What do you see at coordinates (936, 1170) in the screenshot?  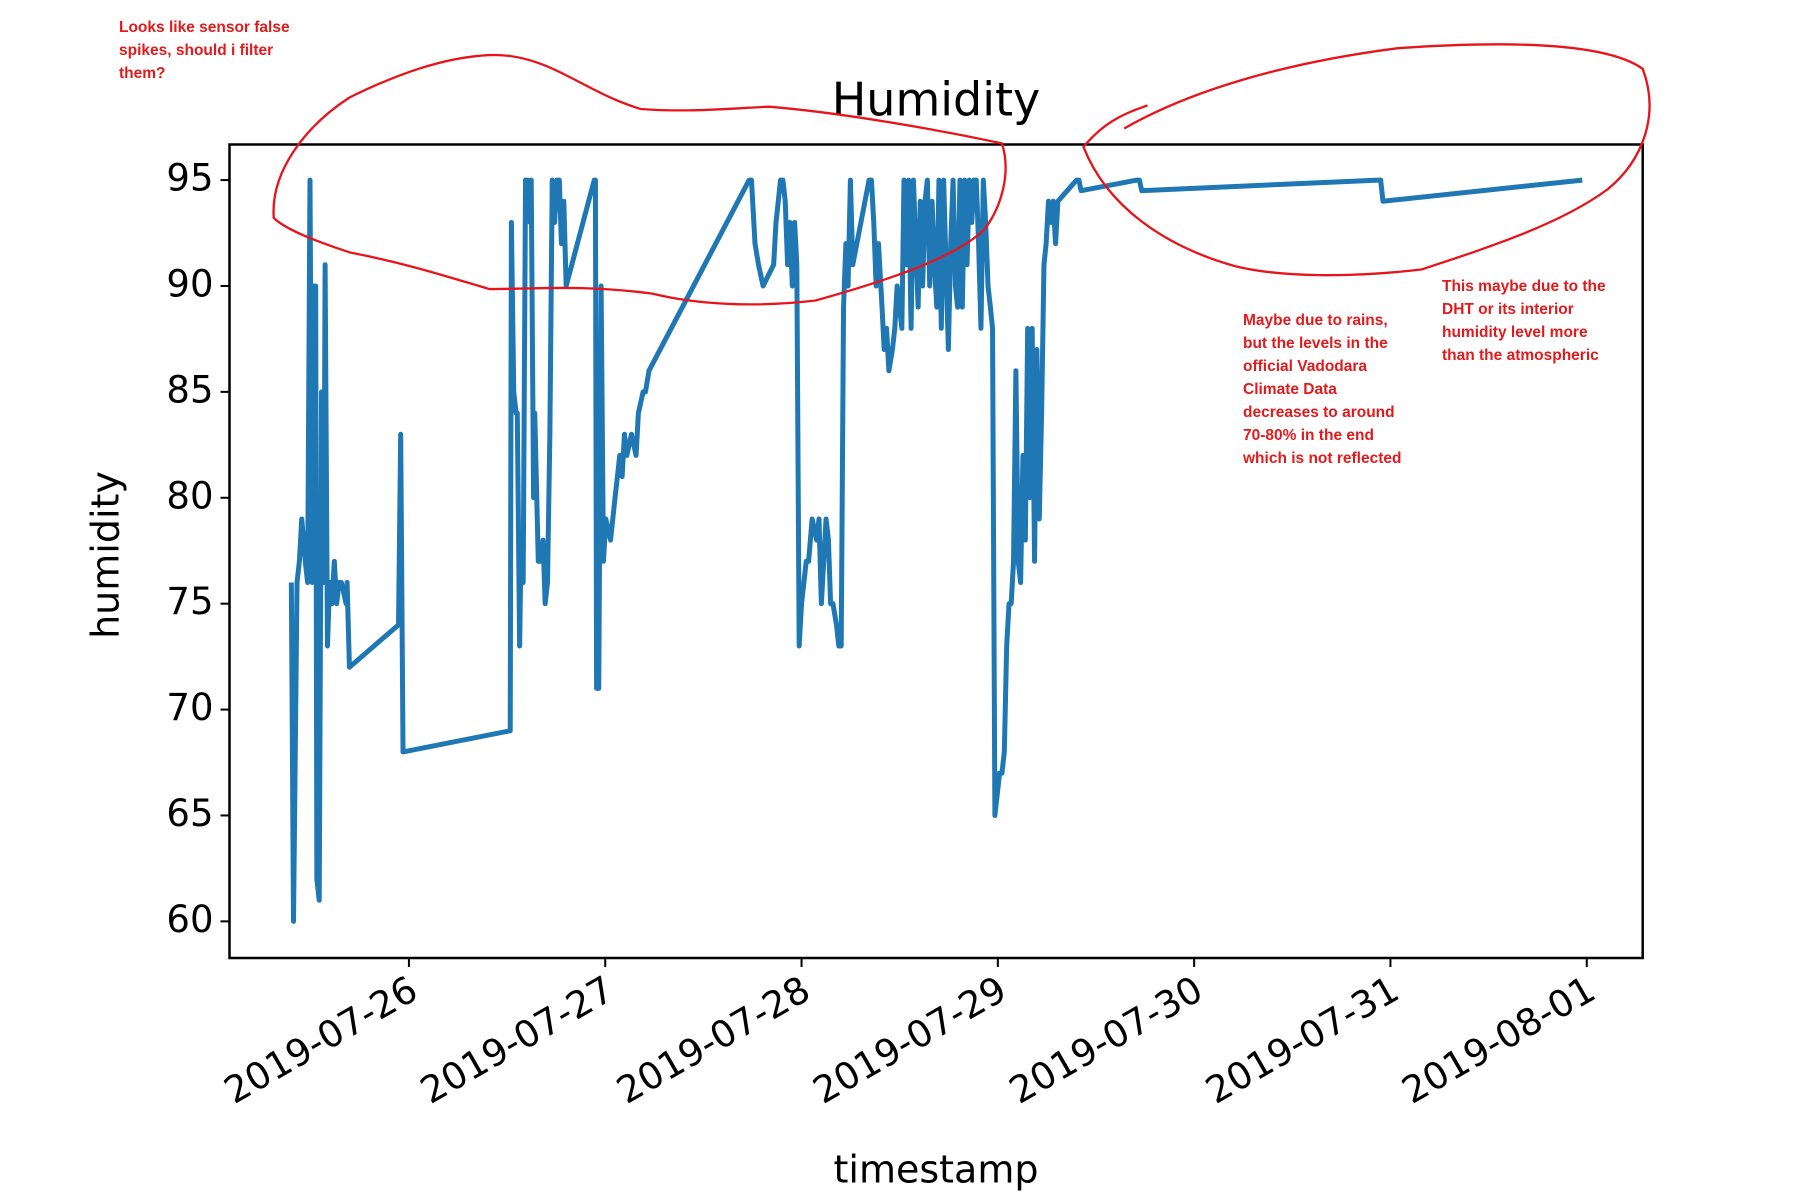 I see `x-axis-label: timestamp` at bounding box center [936, 1170].